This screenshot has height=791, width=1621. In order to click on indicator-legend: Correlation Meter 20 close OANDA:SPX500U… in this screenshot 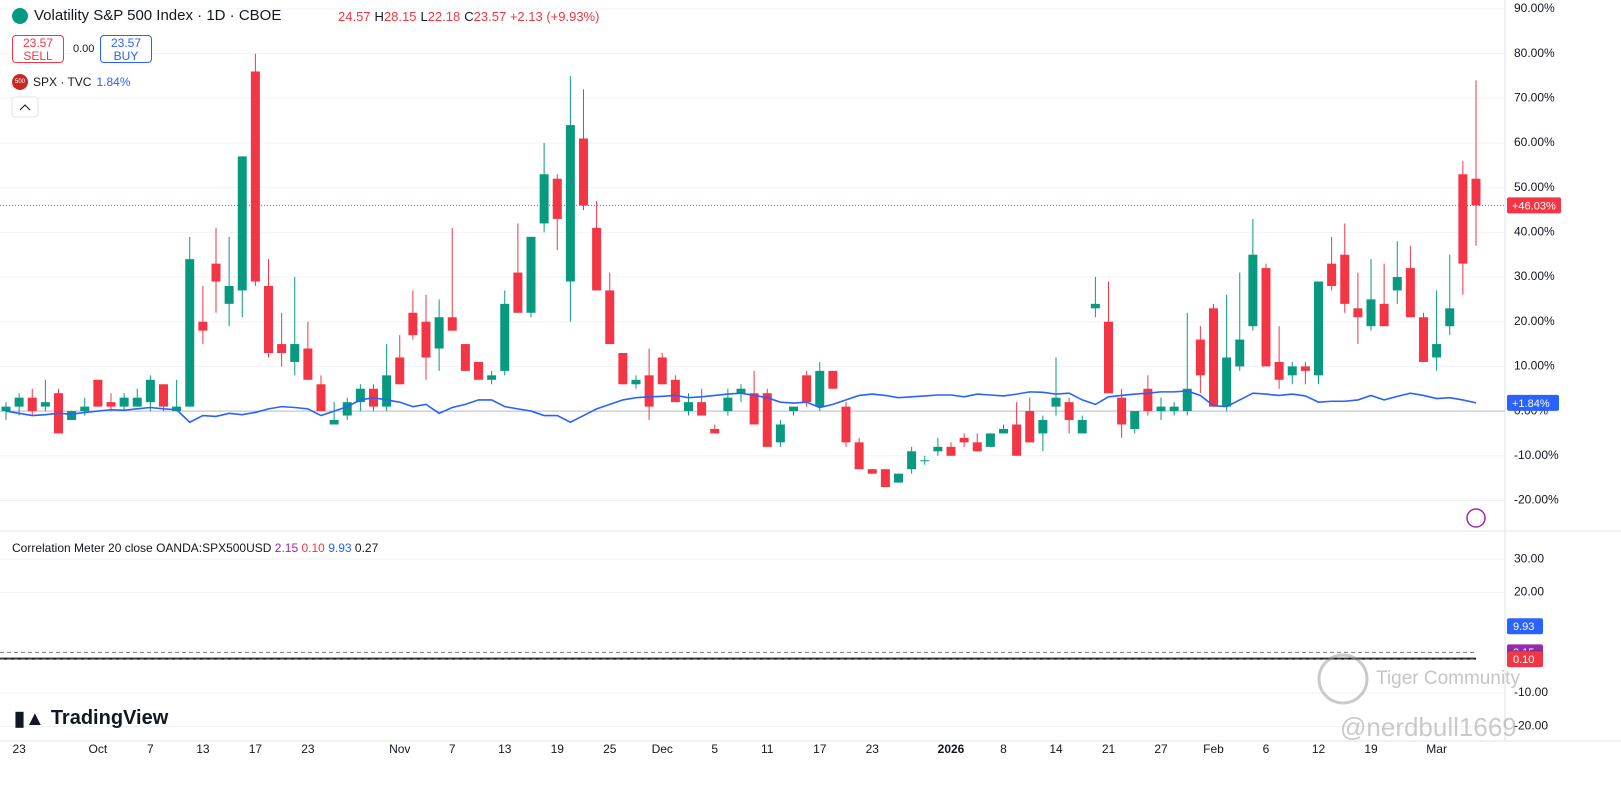, I will do `click(195, 548)`.